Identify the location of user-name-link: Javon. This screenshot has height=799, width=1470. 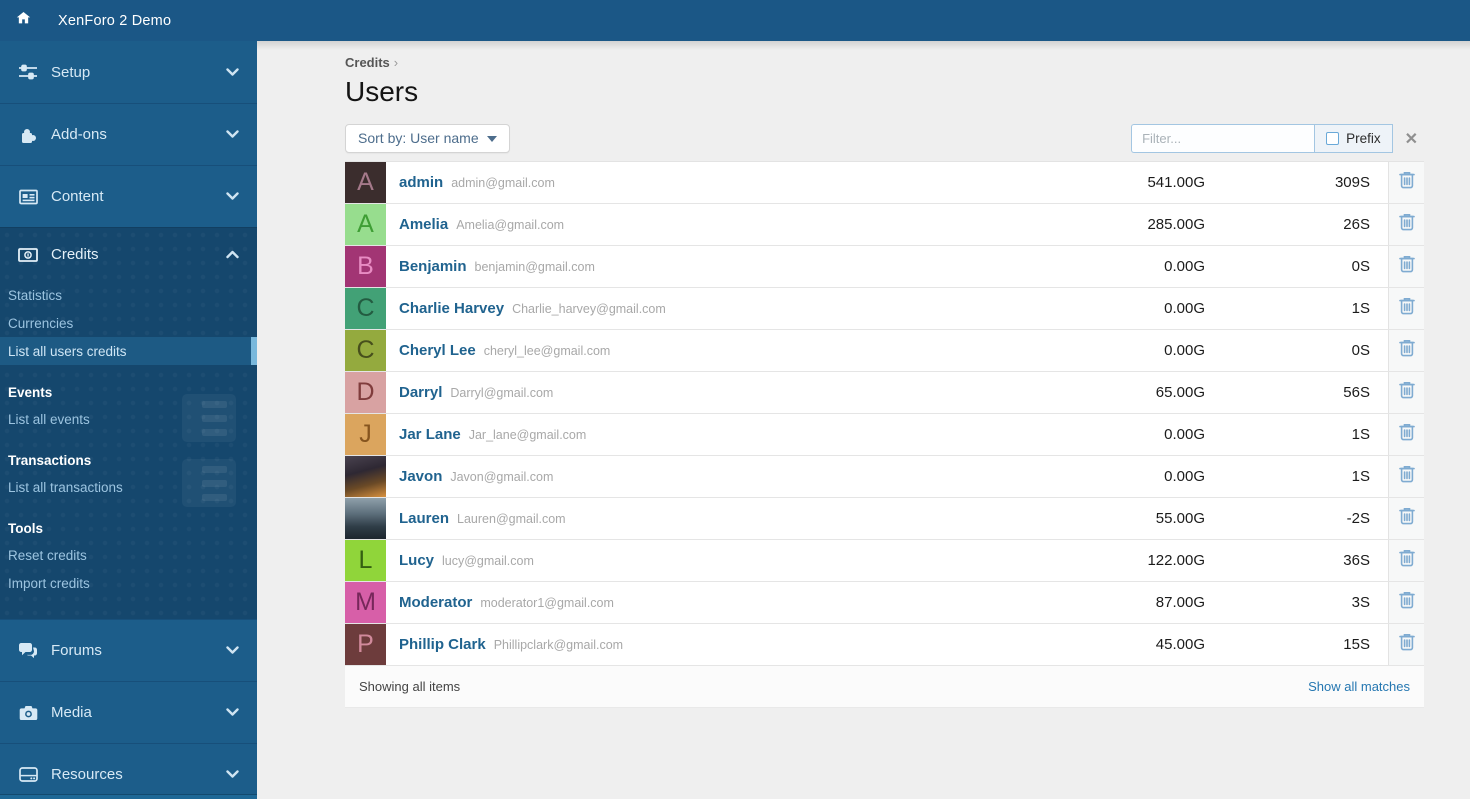
(421, 476).